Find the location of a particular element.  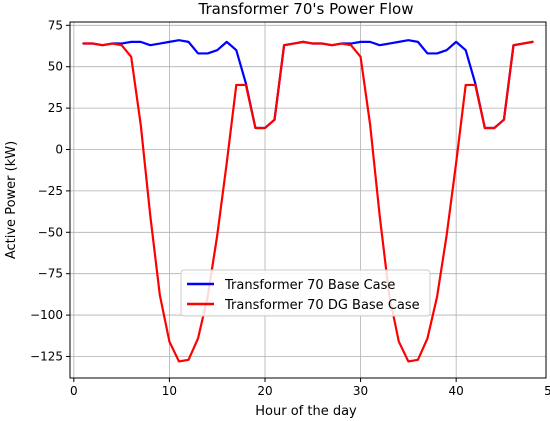

legend-box is located at coordinates (305, 293).